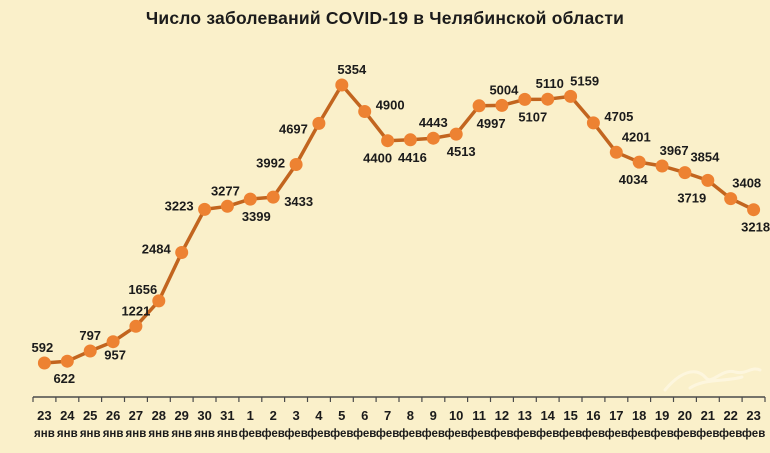 The width and height of the screenshot is (770, 453). Describe the element at coordinates (43, 347) in the screenshot. I see `data-label: 592` at that location.